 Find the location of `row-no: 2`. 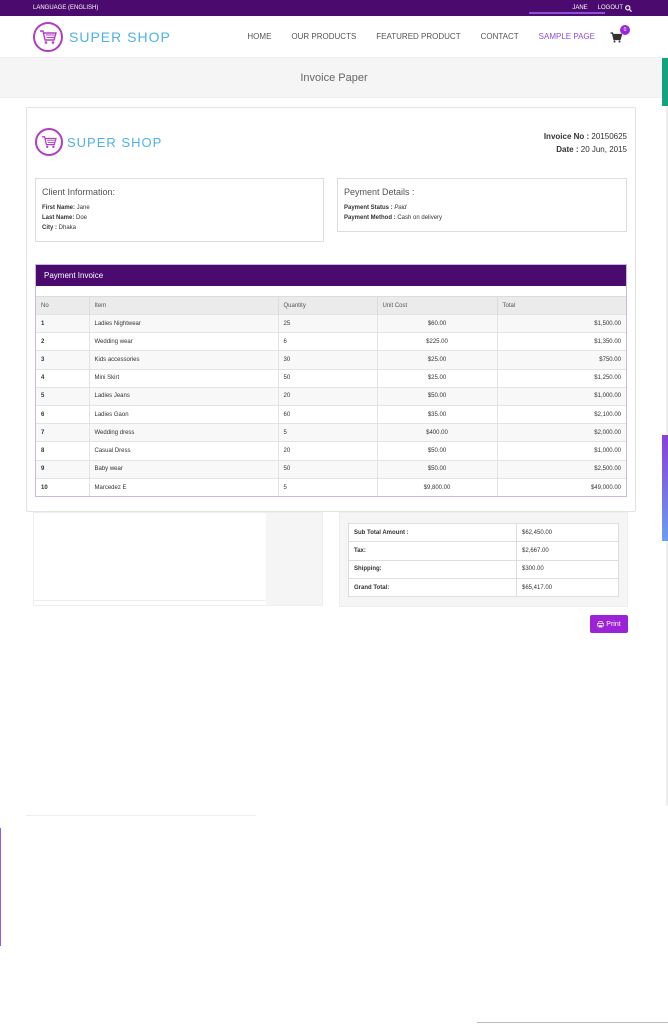

row-no: 2 is located at coordinates (63, 341).